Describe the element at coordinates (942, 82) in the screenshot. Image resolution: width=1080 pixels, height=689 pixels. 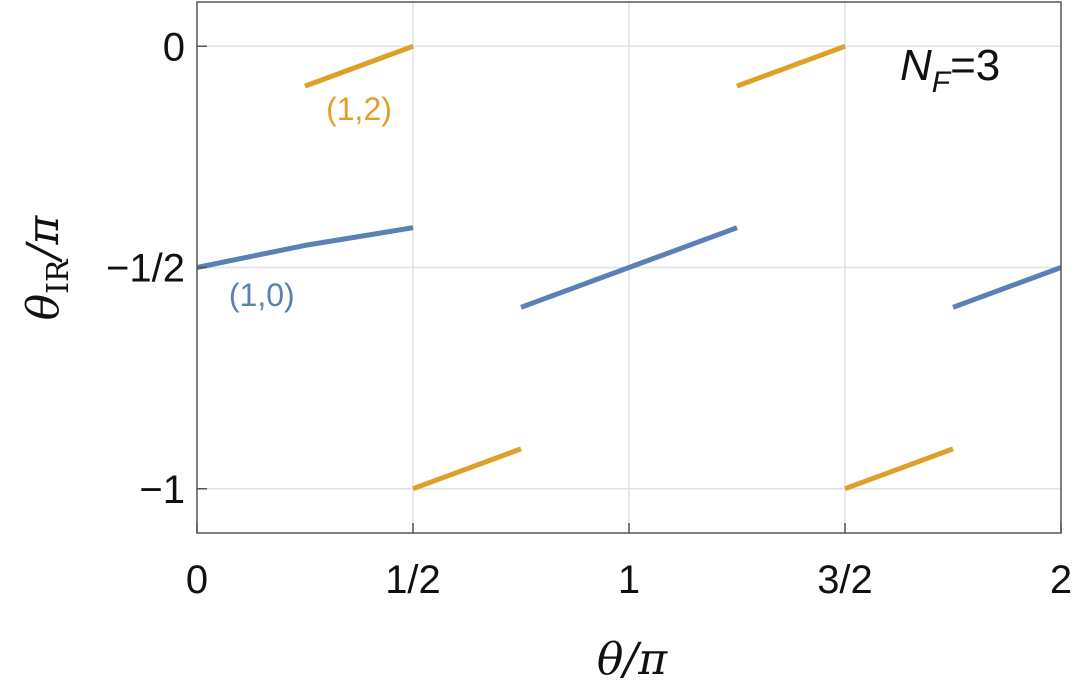
I see `annotation-sub: F` at that location.